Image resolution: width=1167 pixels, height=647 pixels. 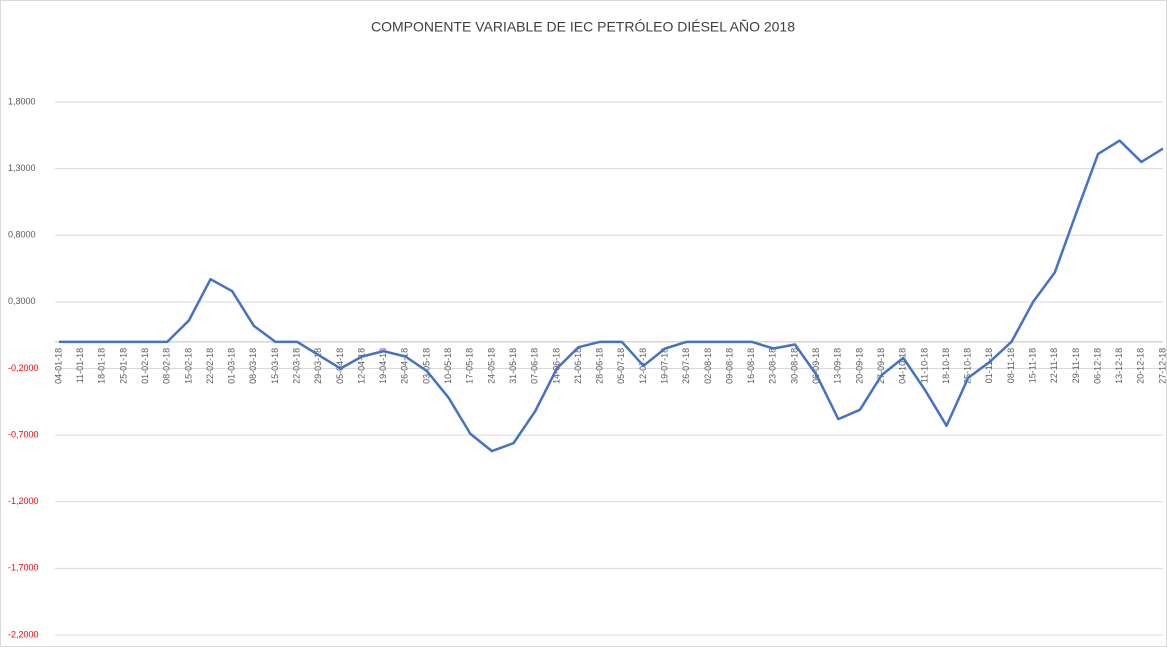 What do you see at coordinates (167, 366) in the screenshot?
I see `x-tick-label: 08-02-18` at bounding box center [167, 366].